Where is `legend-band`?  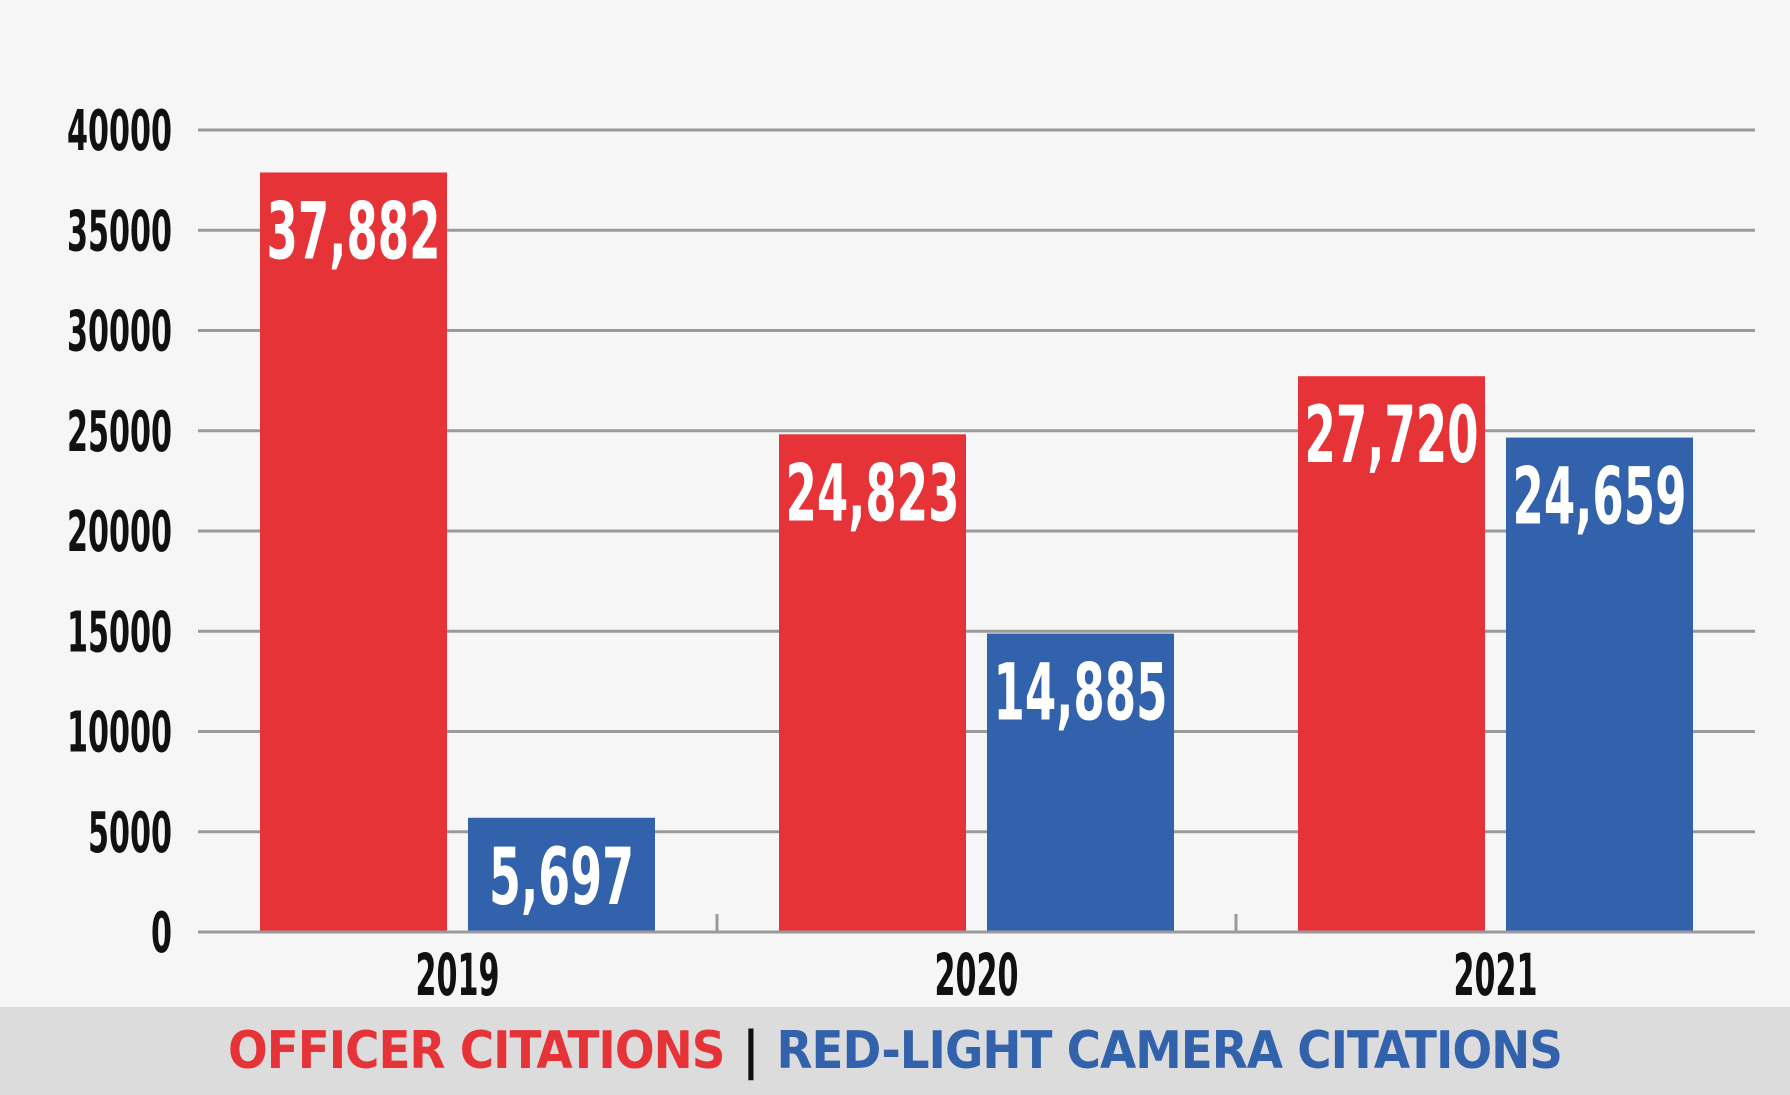 legend-band is located at coordinates (895, 1051).